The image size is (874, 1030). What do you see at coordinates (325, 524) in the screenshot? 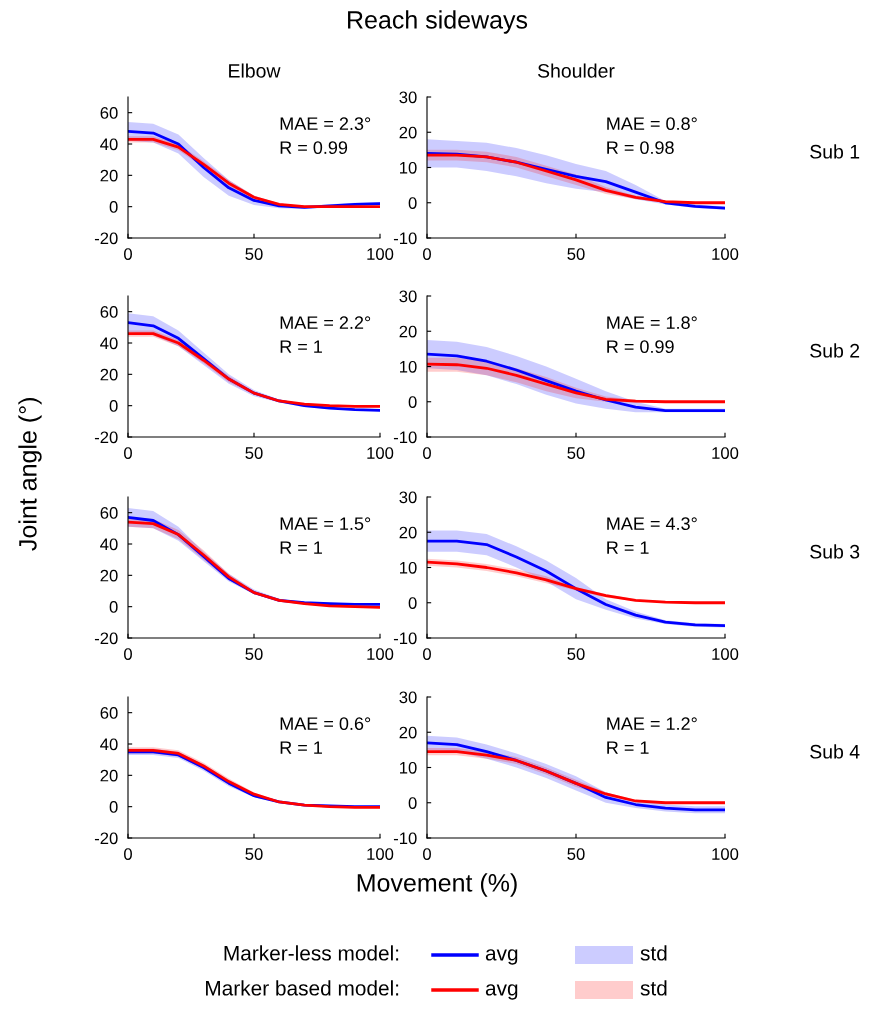
I see `annotation: MAE = 1.5°` at bounding box center [325, 524].